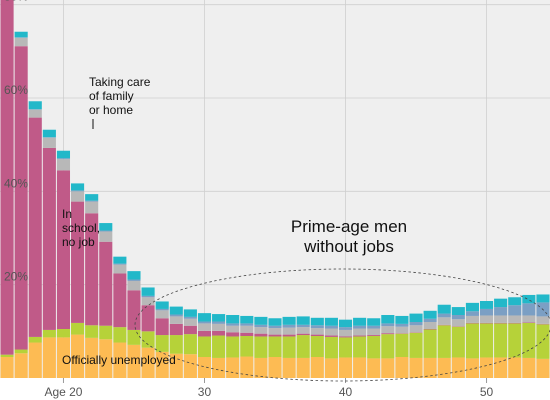  What do you see at coordinates (16, 277) in the screenshot?
I see `y-tick-label: 20%` at bounding box center [16, 277].